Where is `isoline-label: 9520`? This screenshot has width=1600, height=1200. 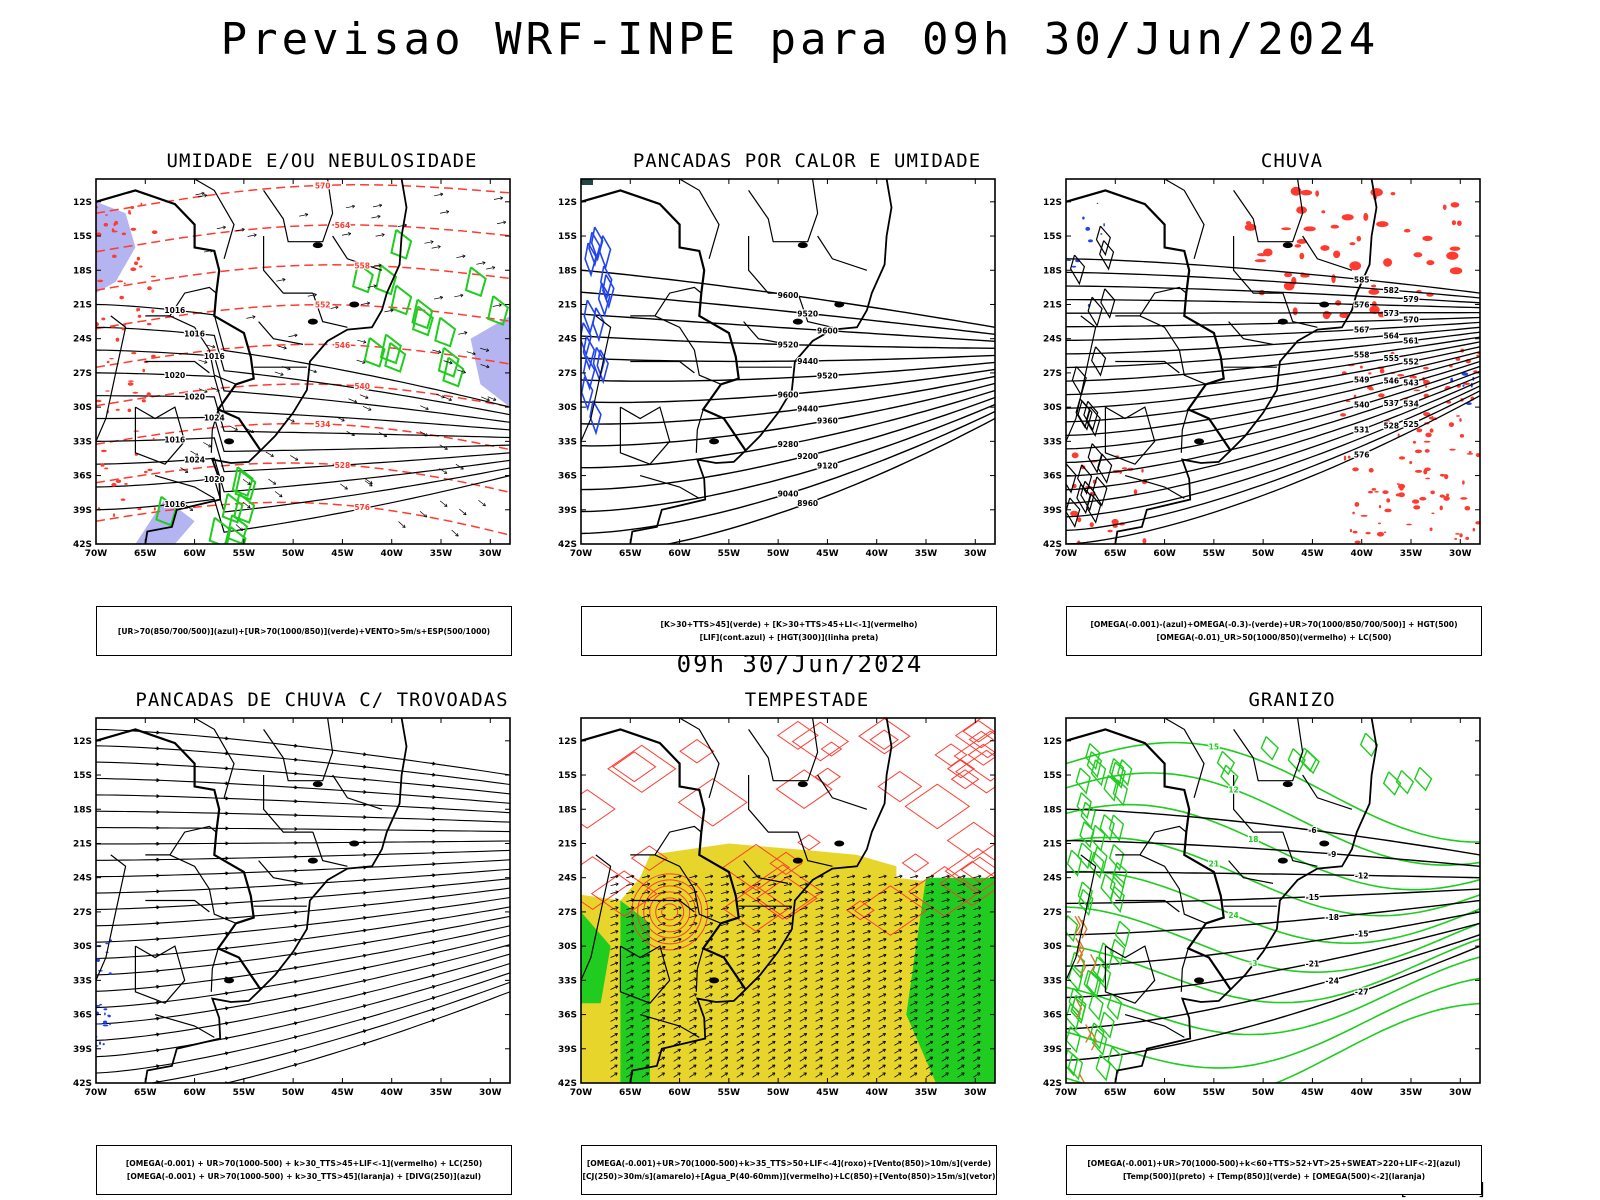
isoline-label: 9520 is located at coordinates (807, 313).